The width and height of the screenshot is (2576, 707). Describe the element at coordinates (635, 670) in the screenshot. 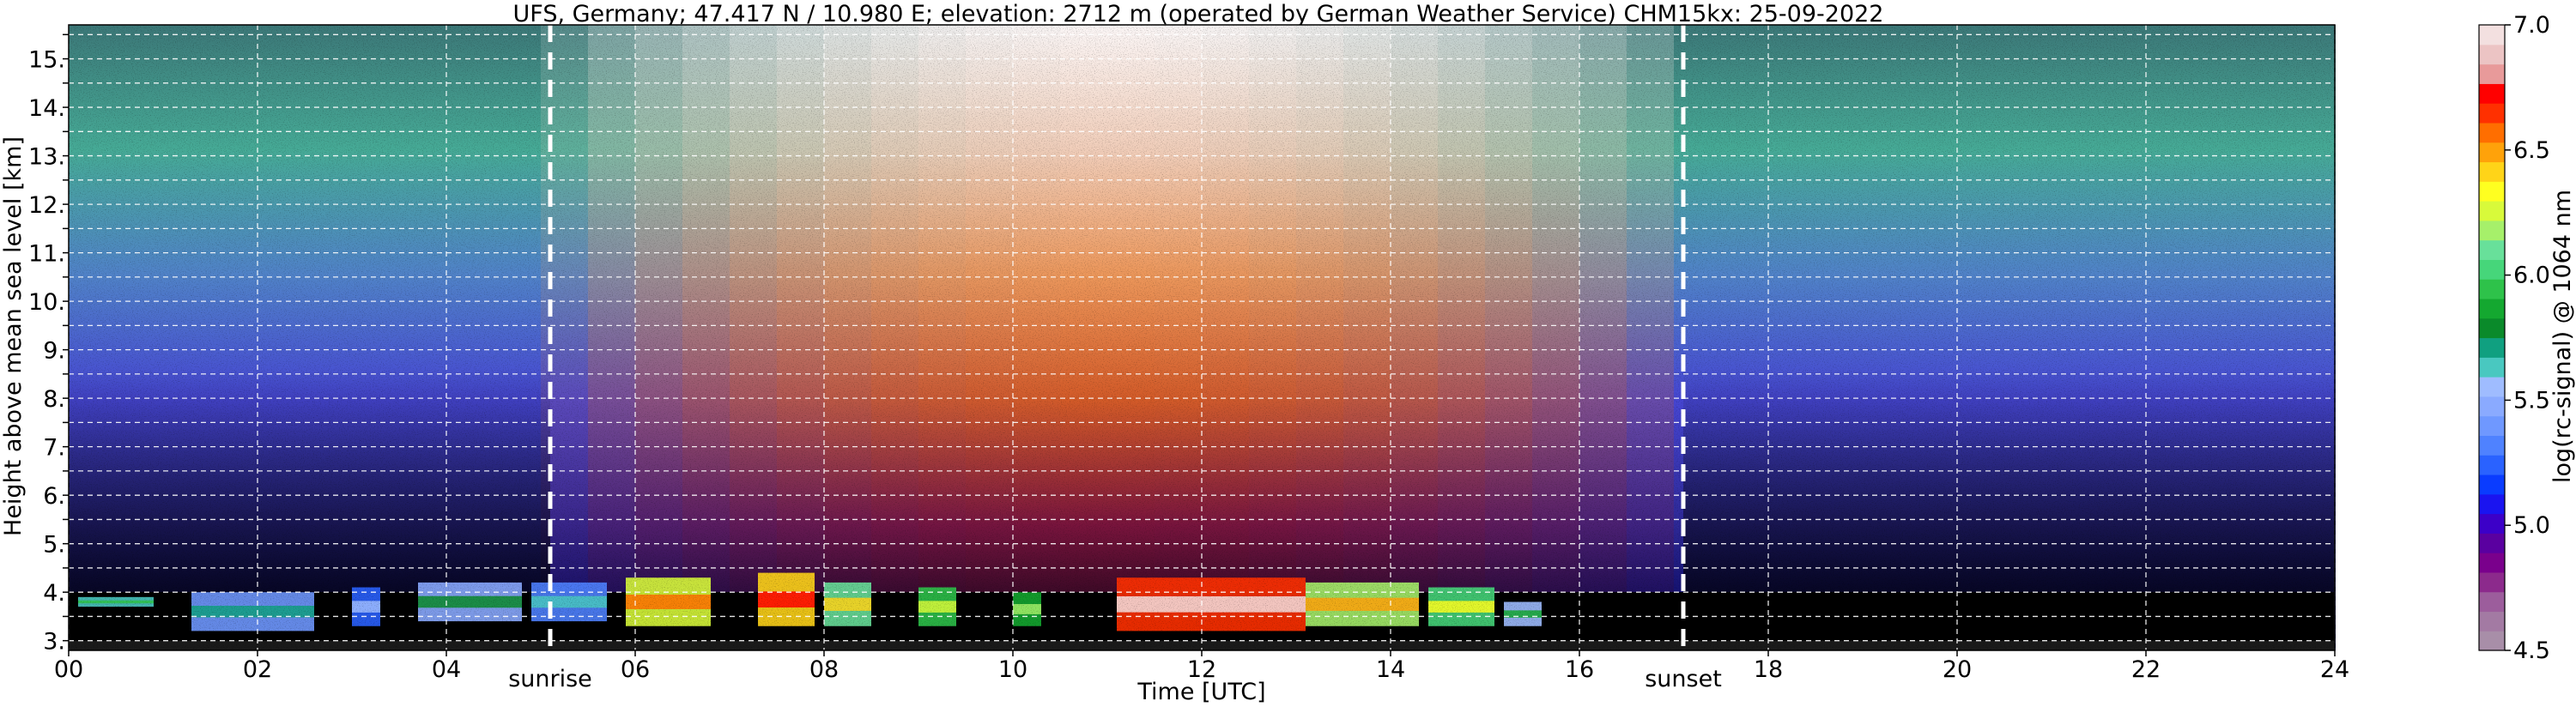

I see `x-tick-label: 06` at that location.